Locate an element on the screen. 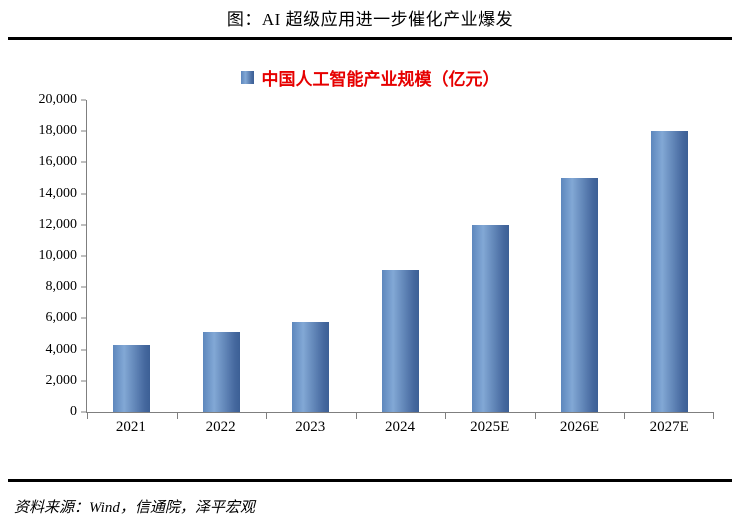  bar-2026E is located at coordinates (580, 295).